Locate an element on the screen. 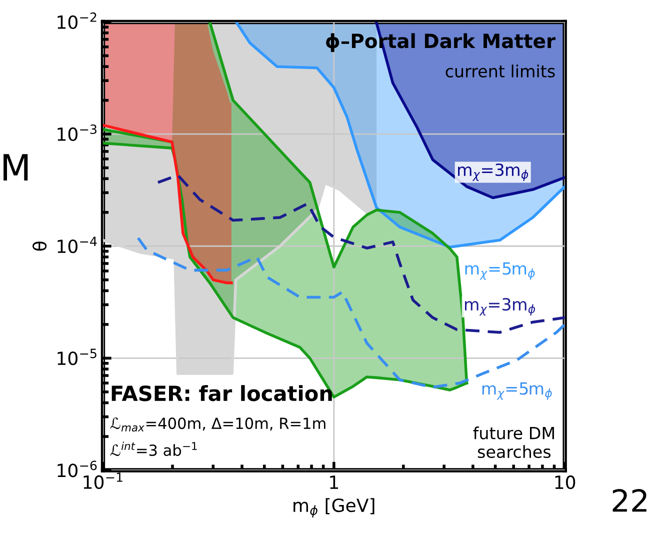 The image size is (656, 550). y-tick-label: 10$^{−5}$ is located at coordinates (77, 357).